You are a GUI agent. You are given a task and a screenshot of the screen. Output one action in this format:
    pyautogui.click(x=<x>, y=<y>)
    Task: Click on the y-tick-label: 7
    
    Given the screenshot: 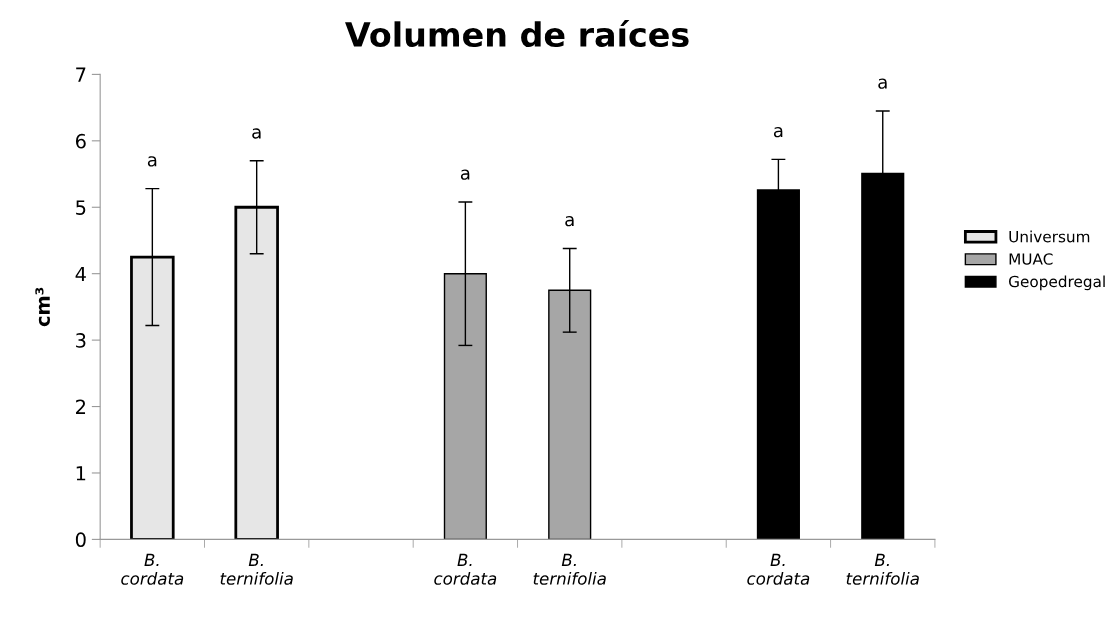 What is the action you would take?
    pyautogui.click(x=81, y=74)
    